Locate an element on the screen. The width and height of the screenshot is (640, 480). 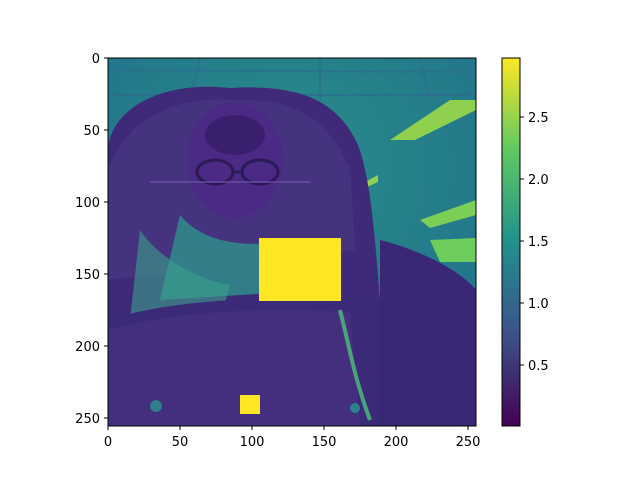
x-axis: 0 50 100 150 200 250 is located at coordinates (292, 438).